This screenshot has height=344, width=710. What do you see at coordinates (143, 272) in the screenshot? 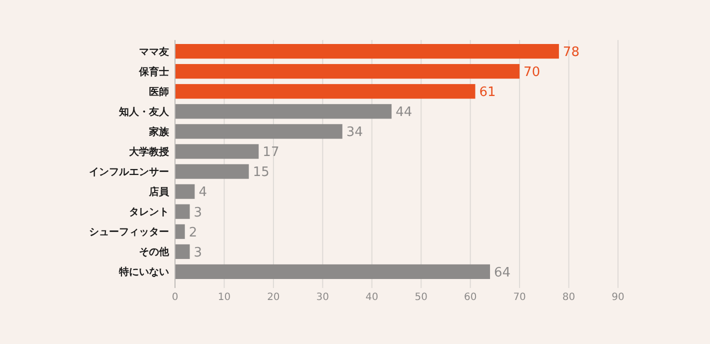
I see `y-tick-label: 特にいない` at bounding box center [143, 272].